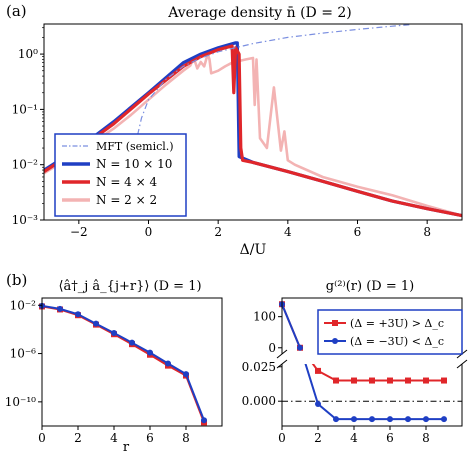 The image size is (474, 457). I want to click on panel-a-y-ticks: 10⁻³ 10⁻² 10⁻¹ 10⁰, so click(28, 127).